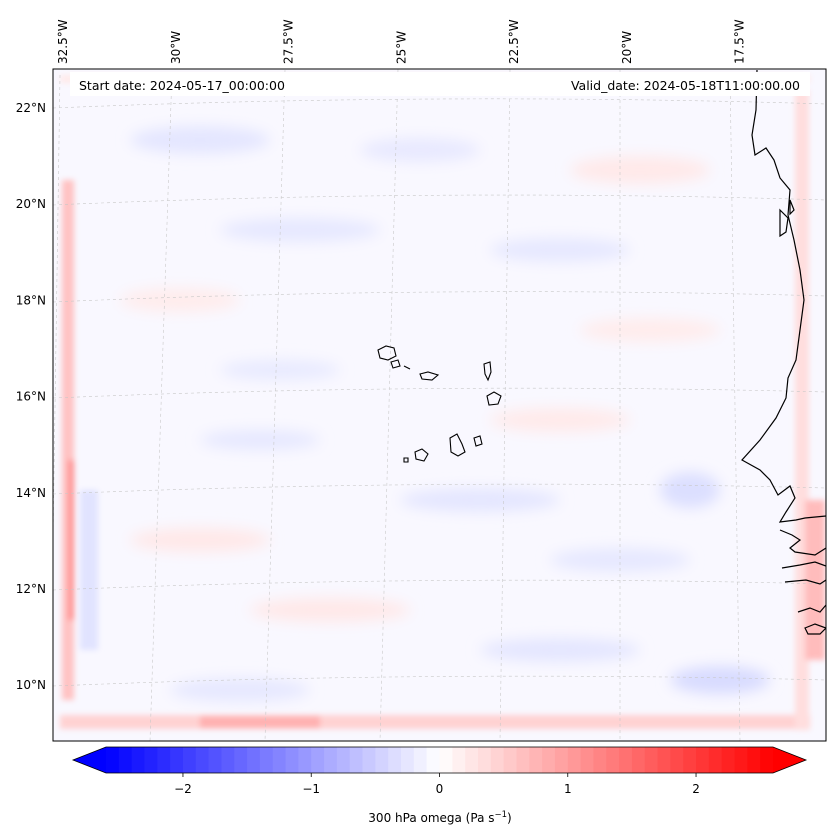 This screenshot has height=839, width=837. Describe the element at coordinates (31, 685) in the screenshot. I see `lat-label: 10°N` at that location.